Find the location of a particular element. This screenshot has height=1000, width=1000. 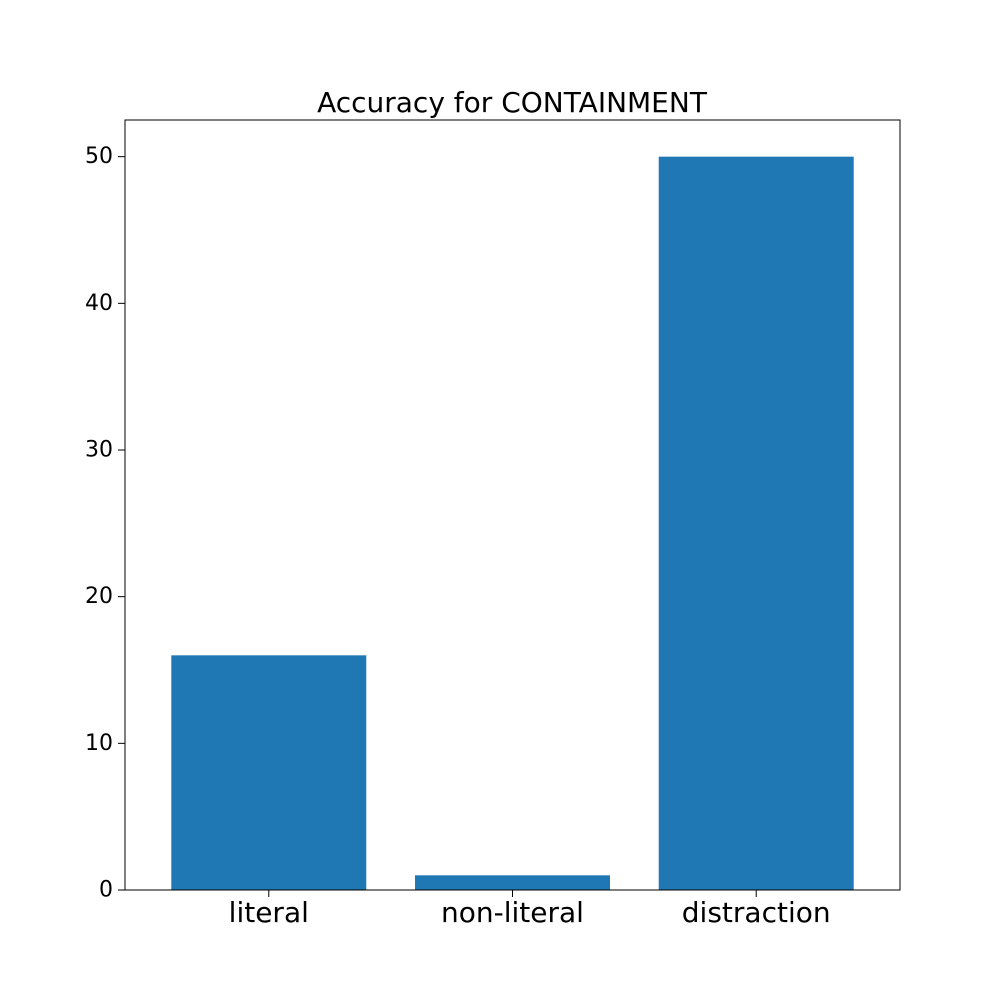

x-axis: literal non-literal distraction is located at coordinates (530, 909).